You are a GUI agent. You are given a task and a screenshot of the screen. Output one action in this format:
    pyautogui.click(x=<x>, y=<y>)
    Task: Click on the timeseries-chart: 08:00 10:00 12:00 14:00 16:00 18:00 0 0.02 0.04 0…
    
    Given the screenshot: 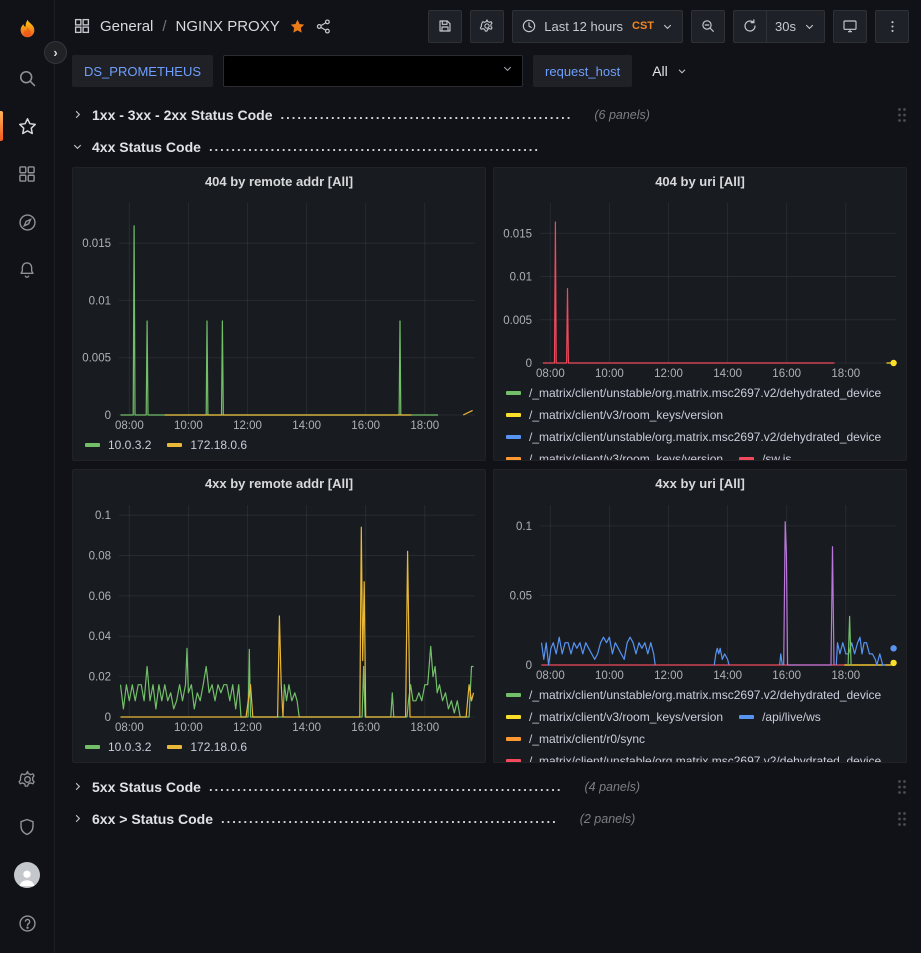 What is the action you would take?
    pyautogui.click(x=279, y=616)
    